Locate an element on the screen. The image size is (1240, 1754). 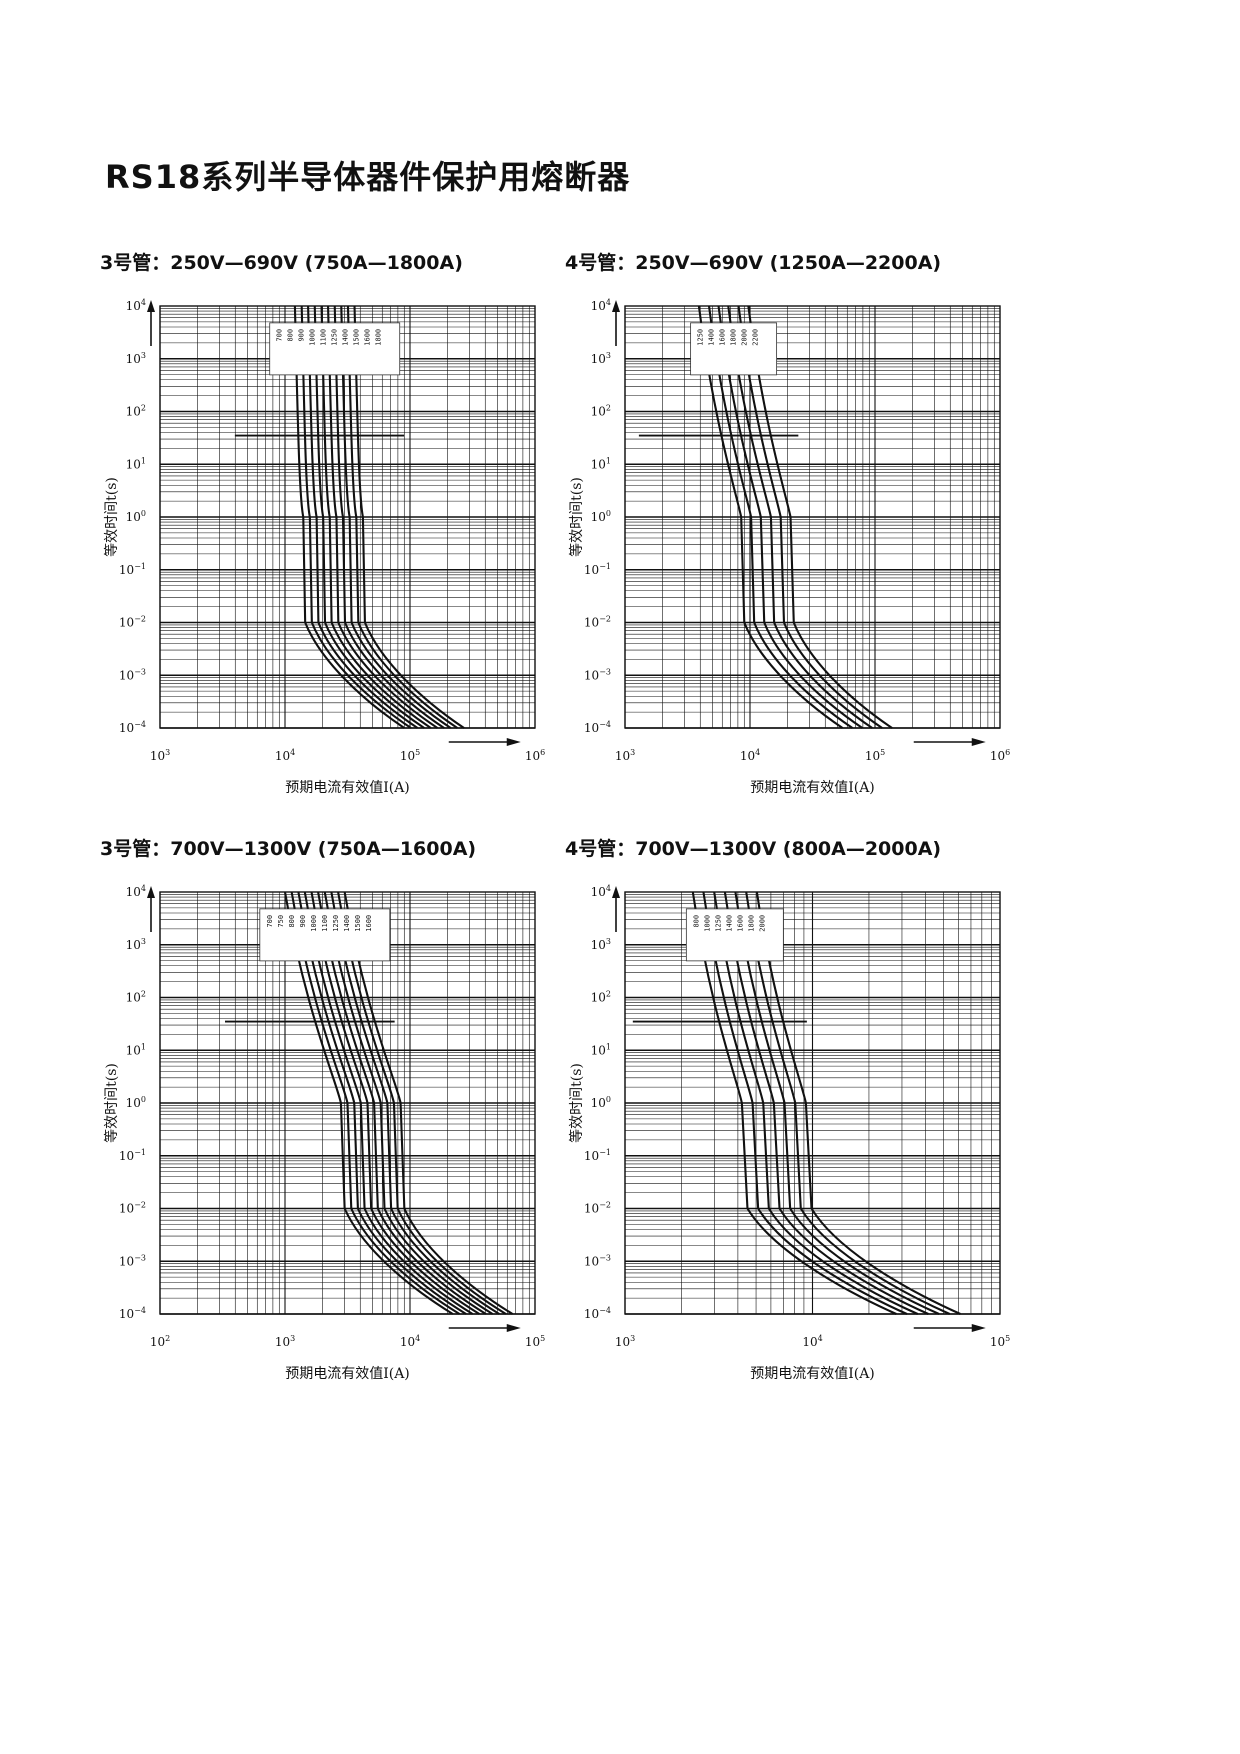
chart-title: 4号管：250V—690V (1250A—2200A) is located at coordinates (753, 263).